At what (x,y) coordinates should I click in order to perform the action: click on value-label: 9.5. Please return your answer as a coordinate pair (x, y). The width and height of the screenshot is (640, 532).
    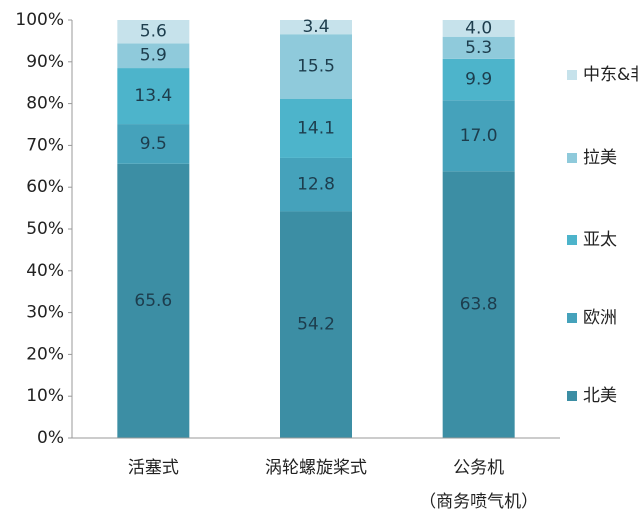
    Looking at the image, I should click on (153, 144).